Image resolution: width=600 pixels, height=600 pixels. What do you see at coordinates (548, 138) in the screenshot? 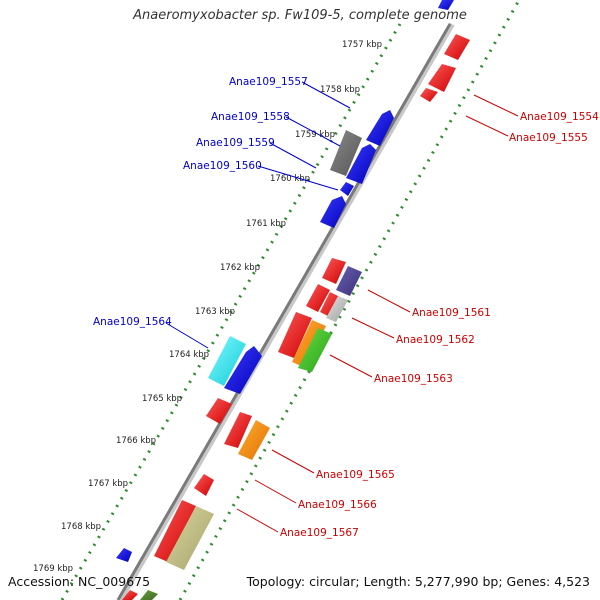
I see `gene-label-anae109-1555: Anae109_1555` at bounding box center [548, 138].